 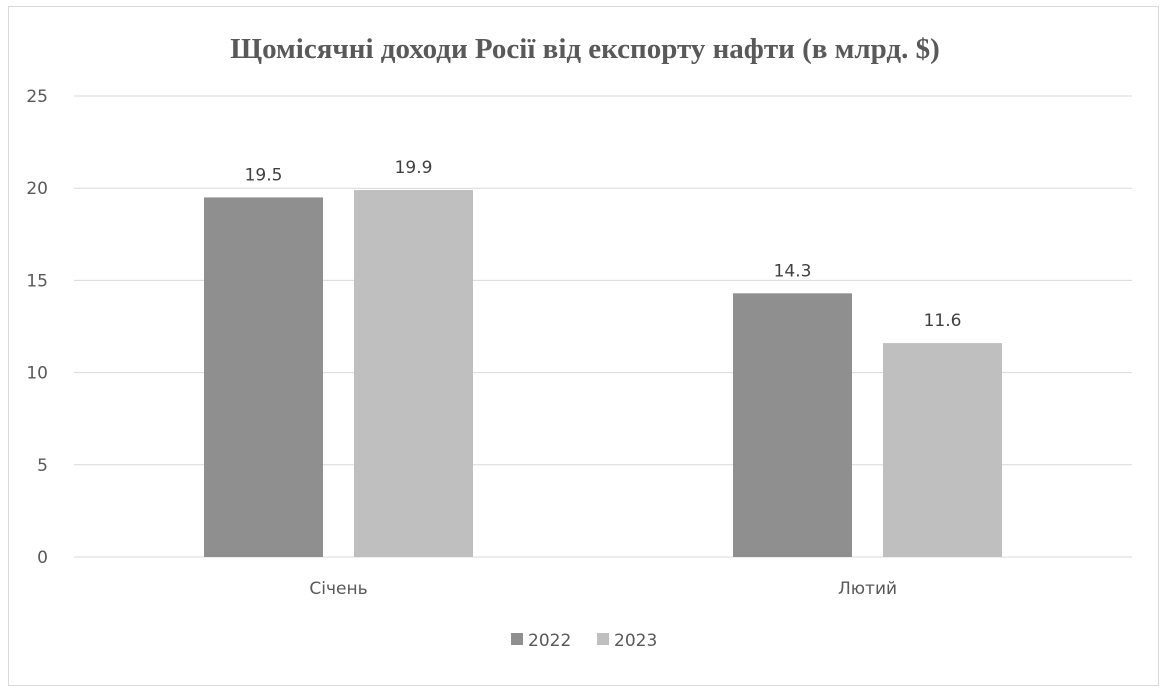 What do you see at coordinates (549, 641) in the screenshot?
I see `legend-label-2022: 2022` at bounding box center [549, 641].